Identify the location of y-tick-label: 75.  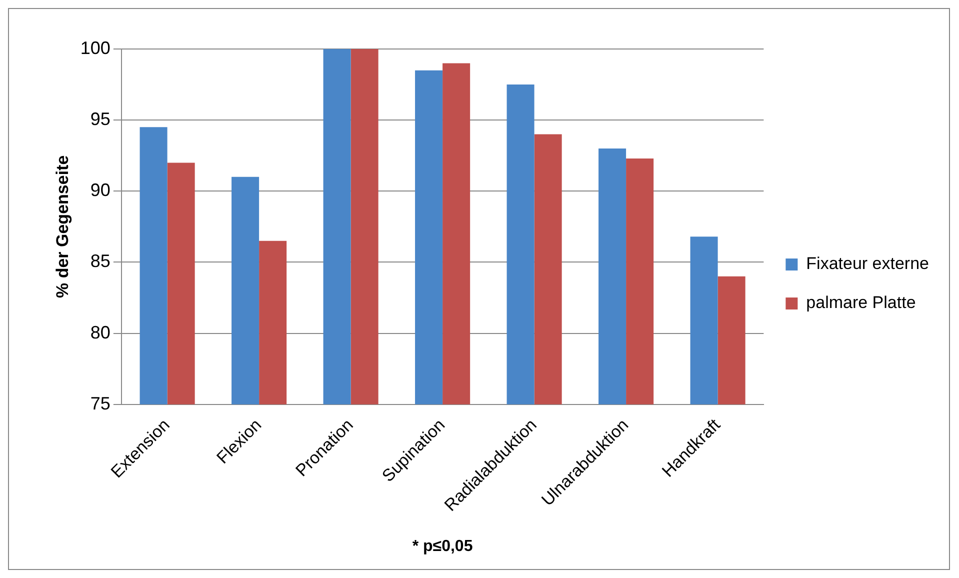
(100, 403).